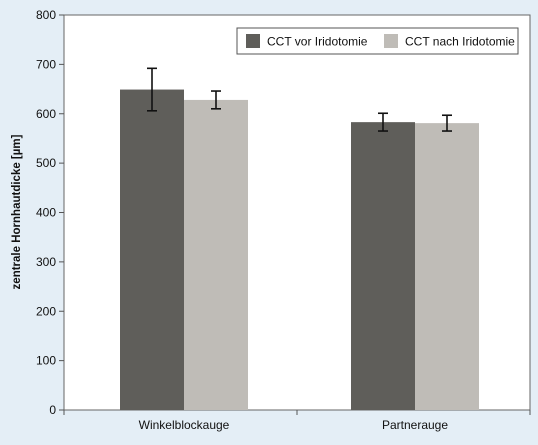  I want to click on y-tick-label: 500, so click(46, 163).